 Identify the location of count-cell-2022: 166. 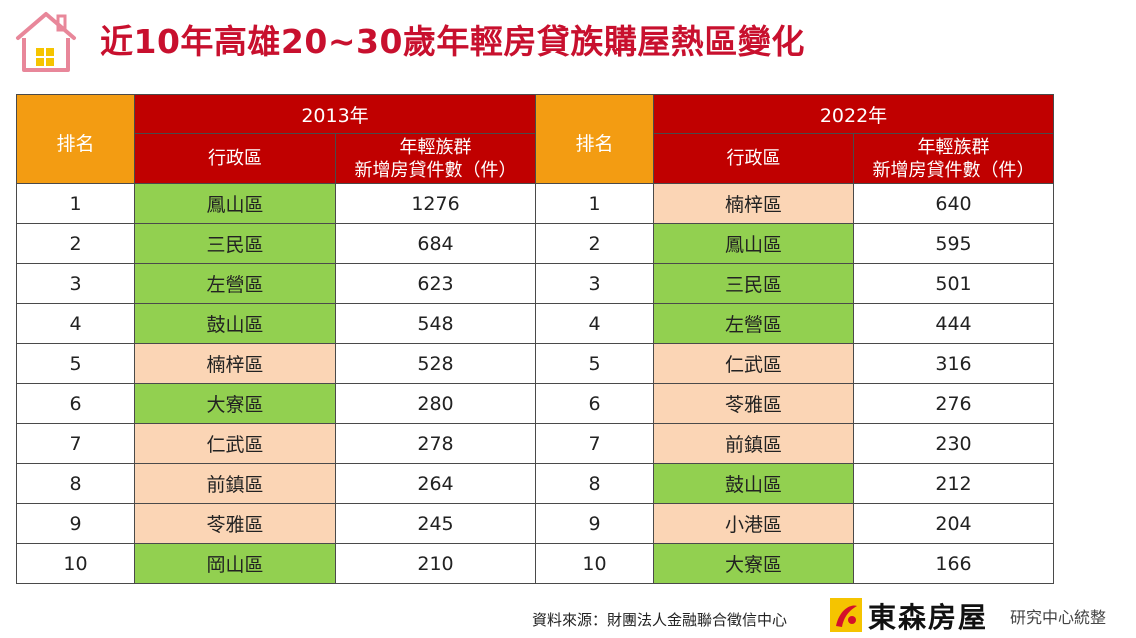
(953, 563).